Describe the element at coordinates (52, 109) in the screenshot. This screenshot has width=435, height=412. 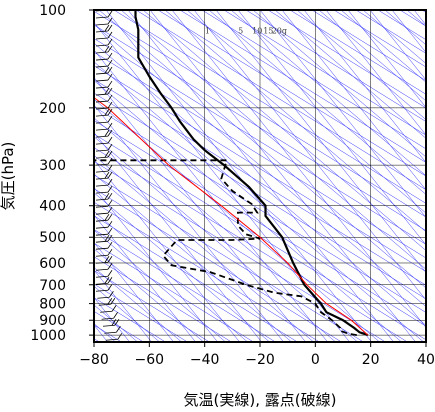
I see `y-tick-label: 200` at that location.